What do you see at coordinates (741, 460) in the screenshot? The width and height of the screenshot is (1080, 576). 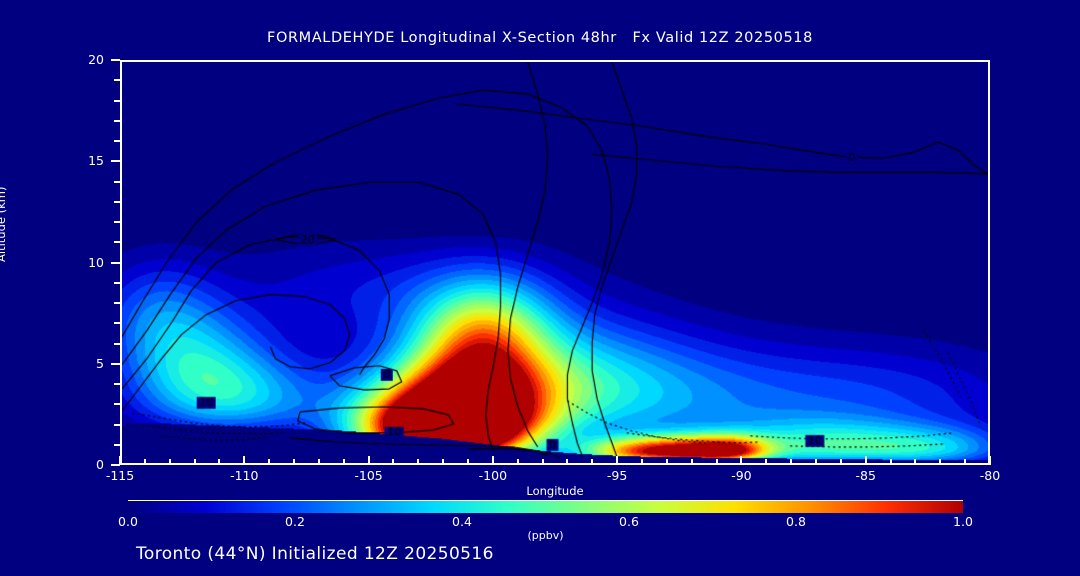 I see `x-tick-neg90` at bounding box center [741, 460].